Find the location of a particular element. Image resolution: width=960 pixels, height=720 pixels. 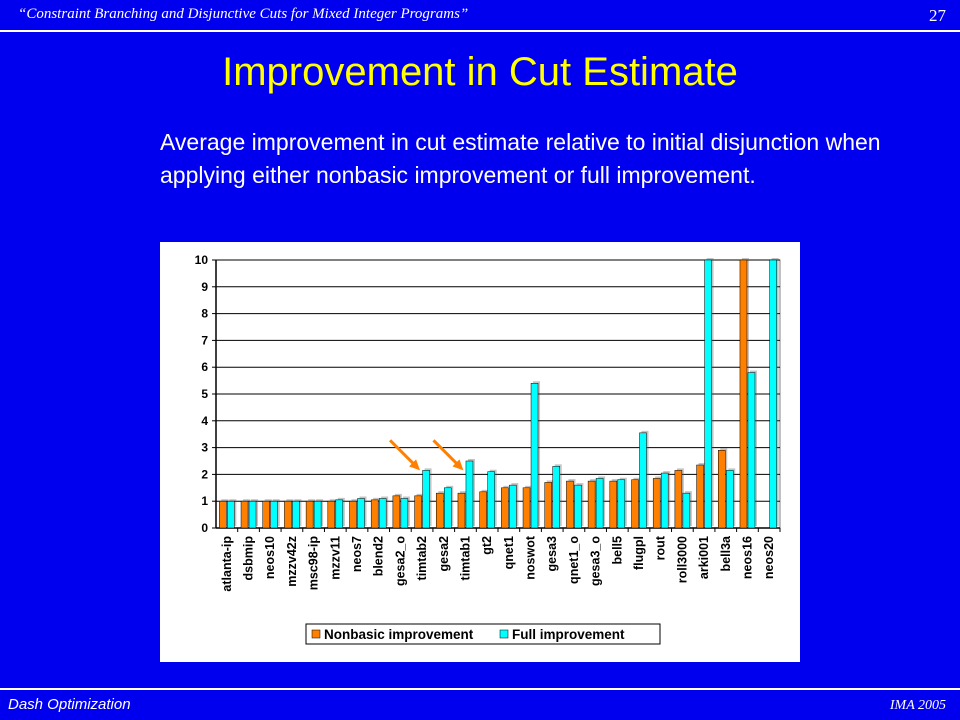

x-tick-label: noswot is located at coordinates (531, 557).